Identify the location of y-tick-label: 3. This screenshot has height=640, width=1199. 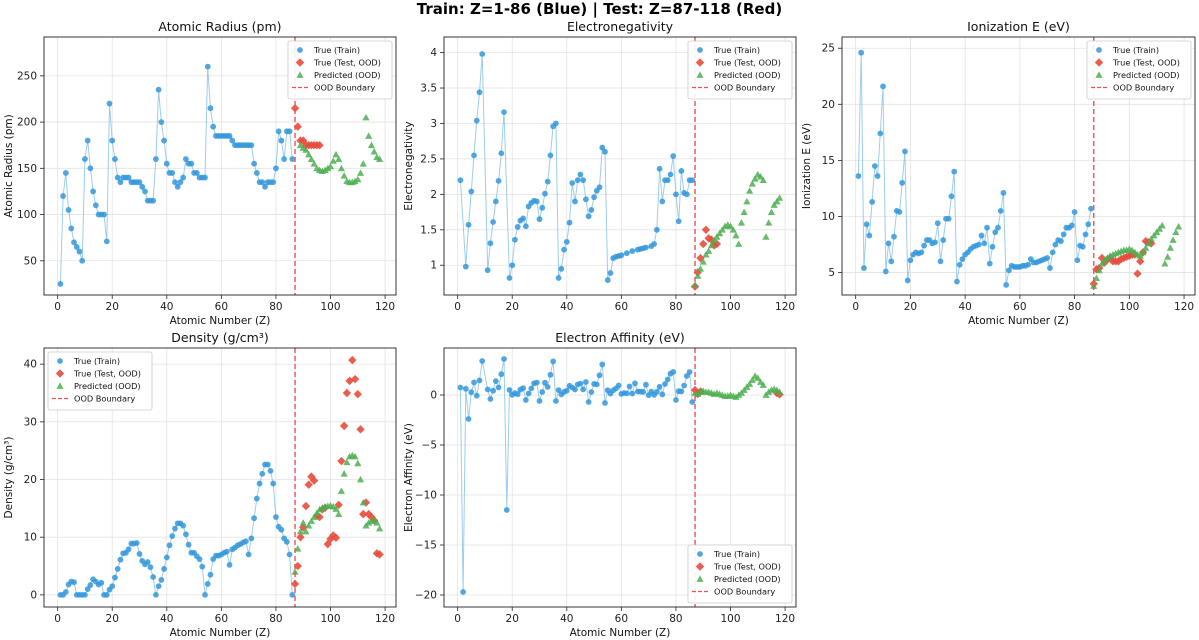
(433, 124).